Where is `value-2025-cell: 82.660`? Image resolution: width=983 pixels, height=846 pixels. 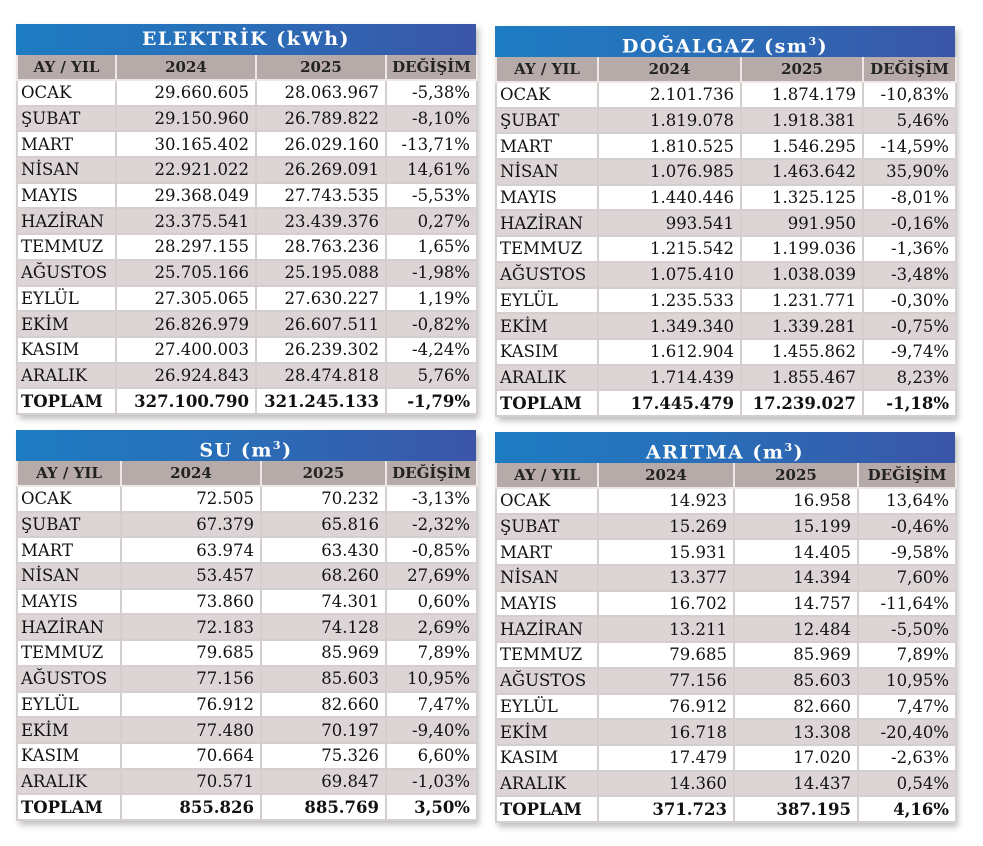
value-2025-cell: 82.660 is located at coordinates (796, 706).